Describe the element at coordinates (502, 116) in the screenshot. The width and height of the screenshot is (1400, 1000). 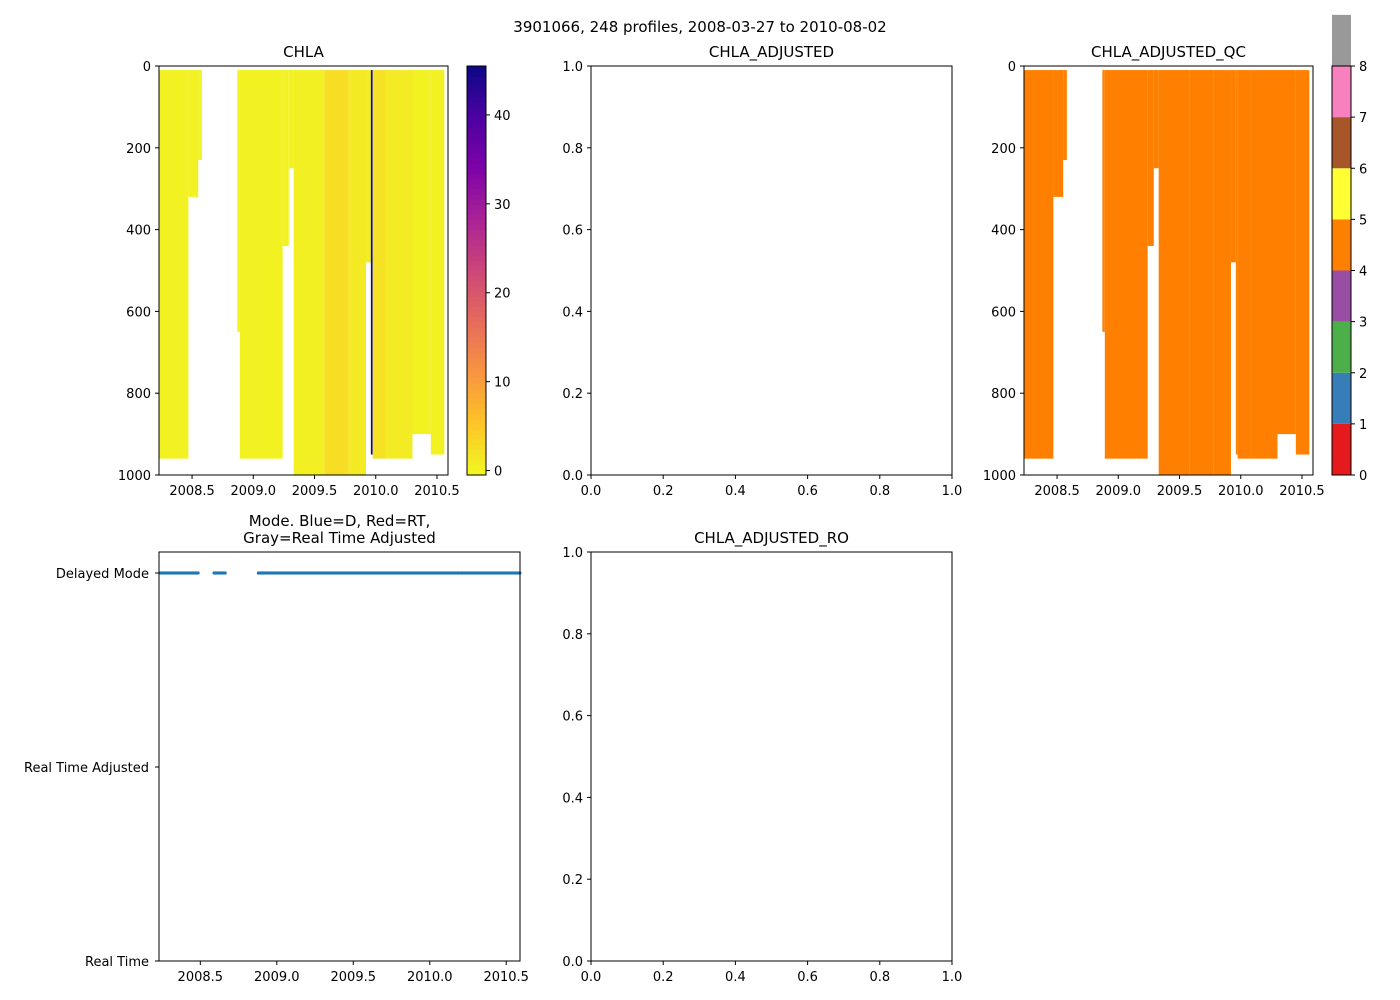
I see `colorbar-tick-label: 40` at that location.